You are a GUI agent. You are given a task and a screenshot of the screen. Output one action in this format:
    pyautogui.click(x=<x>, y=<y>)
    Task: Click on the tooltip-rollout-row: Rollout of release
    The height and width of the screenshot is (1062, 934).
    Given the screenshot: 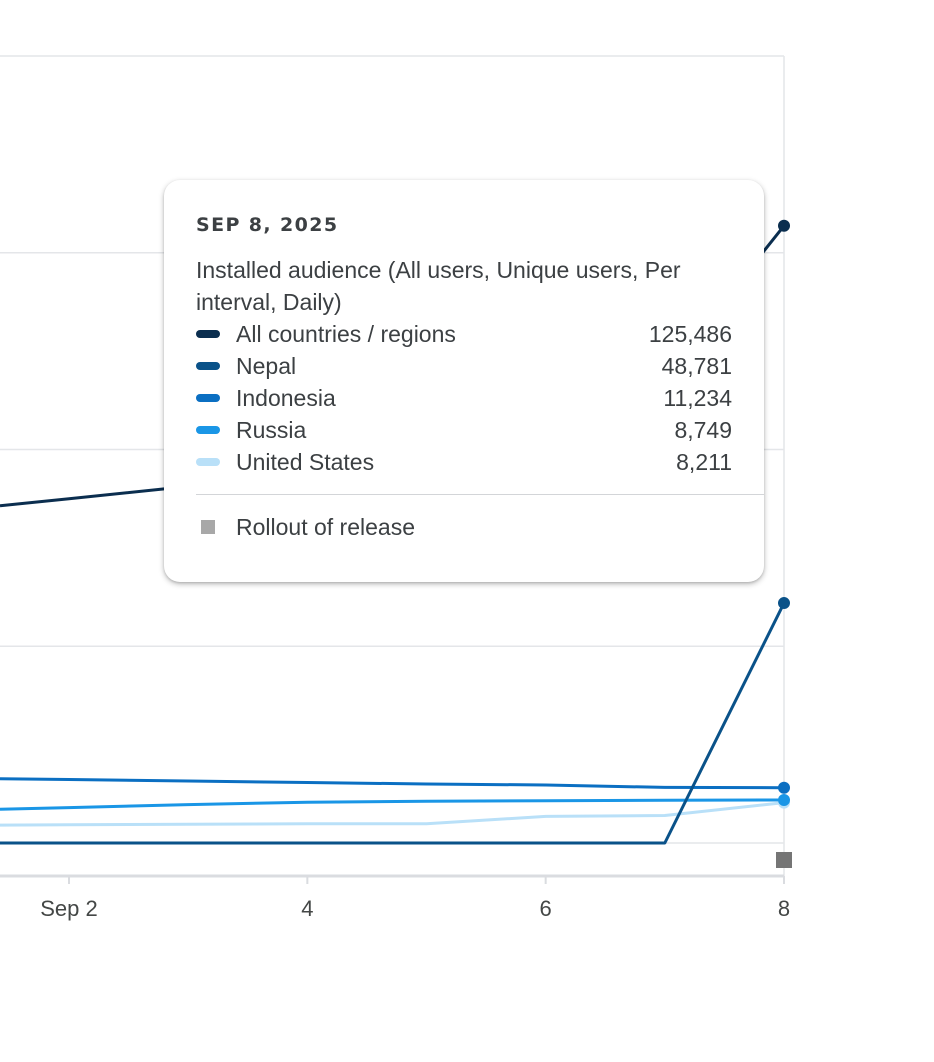 What is the action you would take?
    pyautogui.click(x=464, y=527)
    